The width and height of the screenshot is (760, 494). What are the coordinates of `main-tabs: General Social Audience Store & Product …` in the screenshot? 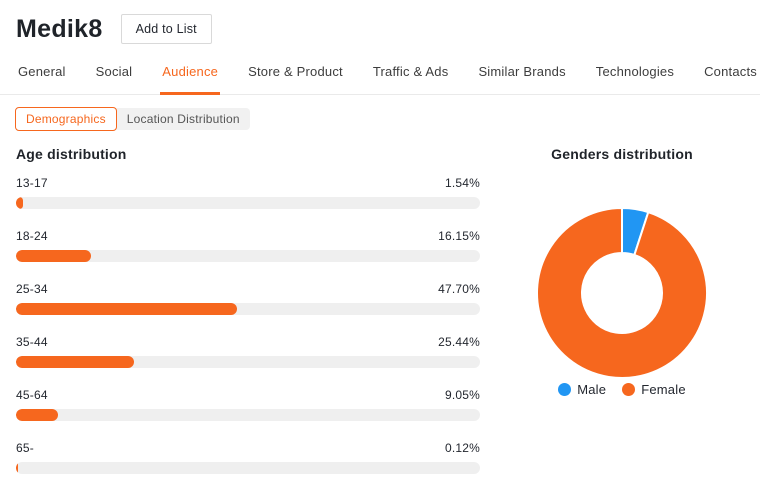 It's located at (380, 77).